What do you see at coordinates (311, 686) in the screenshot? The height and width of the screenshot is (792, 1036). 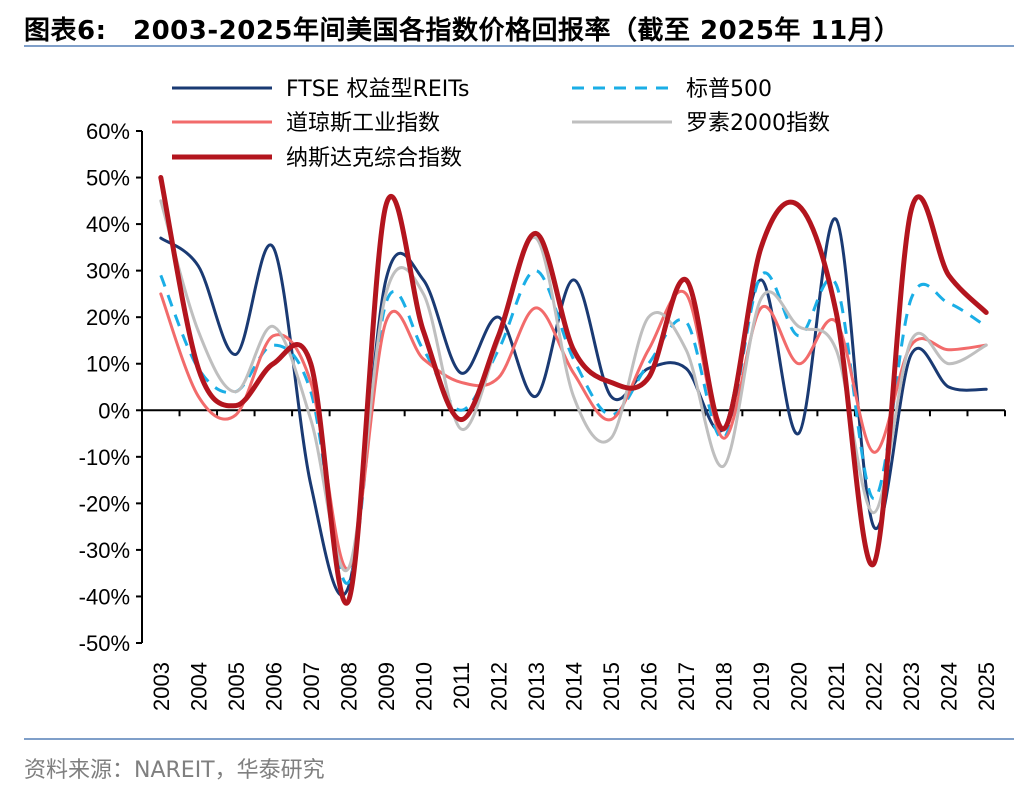 I see `x-tick-label: 2007` at bounding box center [311, 686].